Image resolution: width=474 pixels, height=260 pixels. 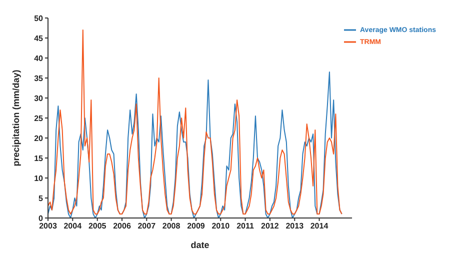 I want to click on x-axis-title: date, so click(x=200, y=245).